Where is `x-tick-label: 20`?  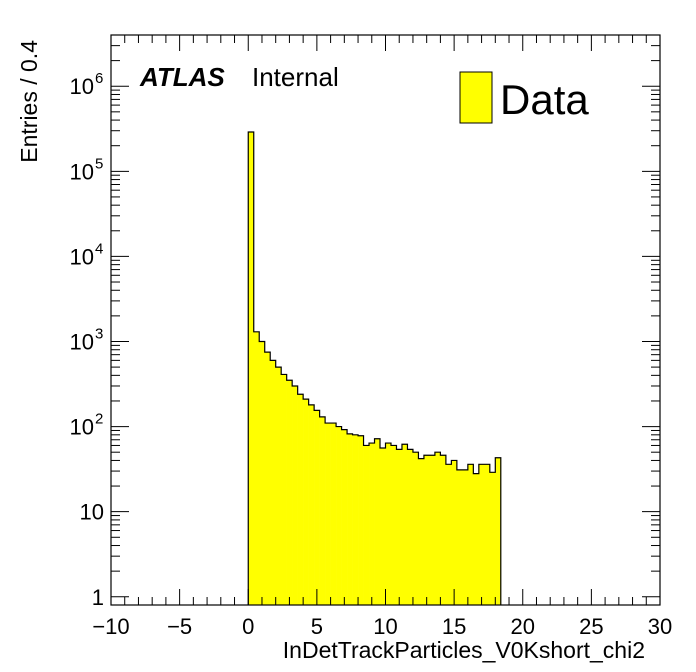
x-tick-label: 20 is located at coordinates (523, 626).